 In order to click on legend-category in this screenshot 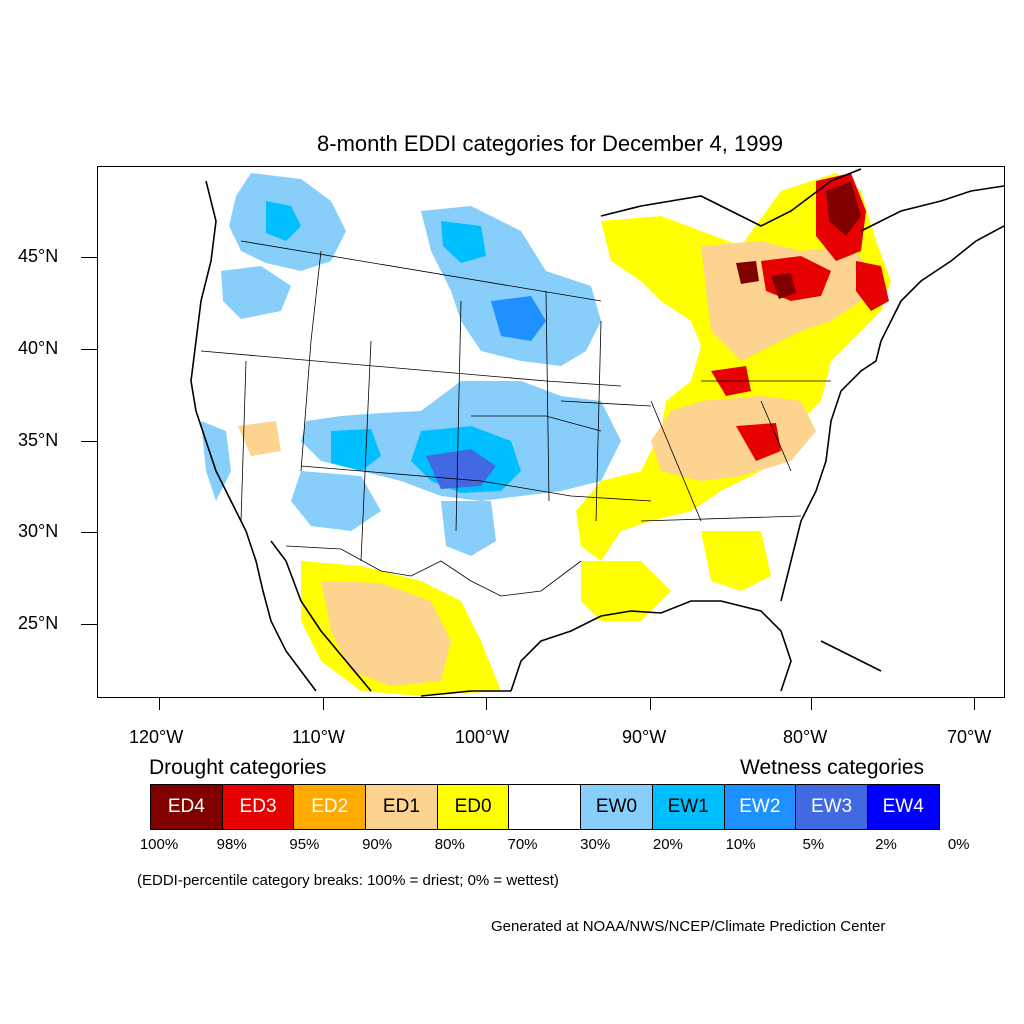, I will do `click(545, 807)`.